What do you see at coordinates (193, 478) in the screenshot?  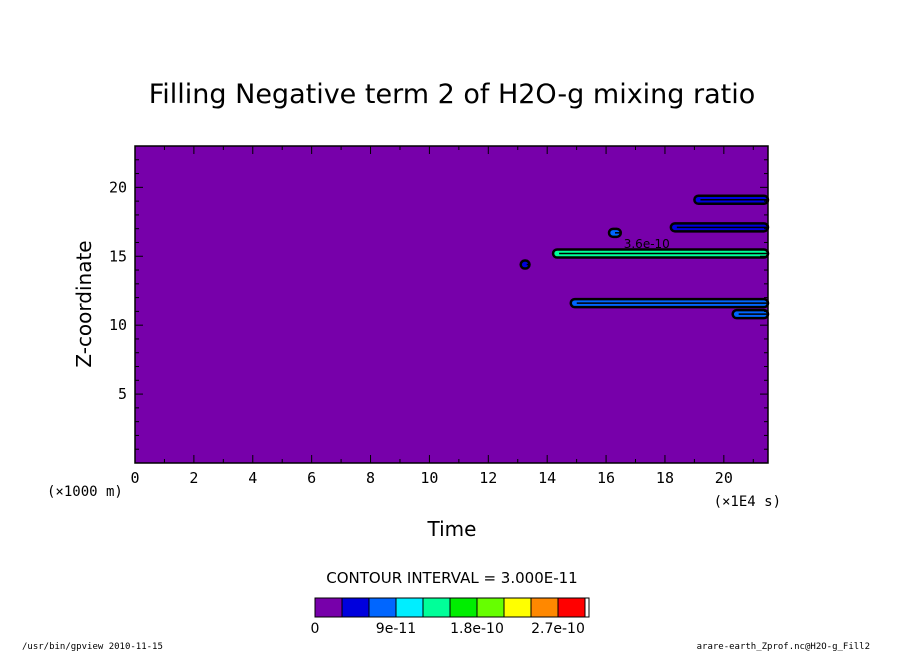 I see `x-tick-label: 2` at bounding box center [193, 478].